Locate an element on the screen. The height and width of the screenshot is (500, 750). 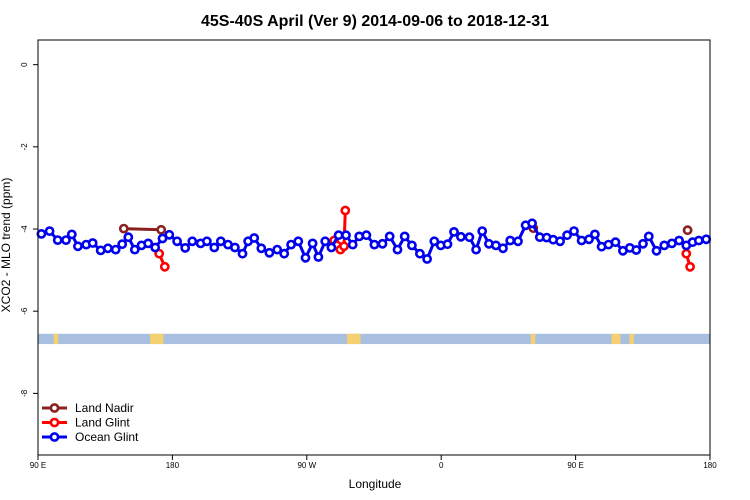
x-tick-label: 90 W is located at coordinates (306, 465).